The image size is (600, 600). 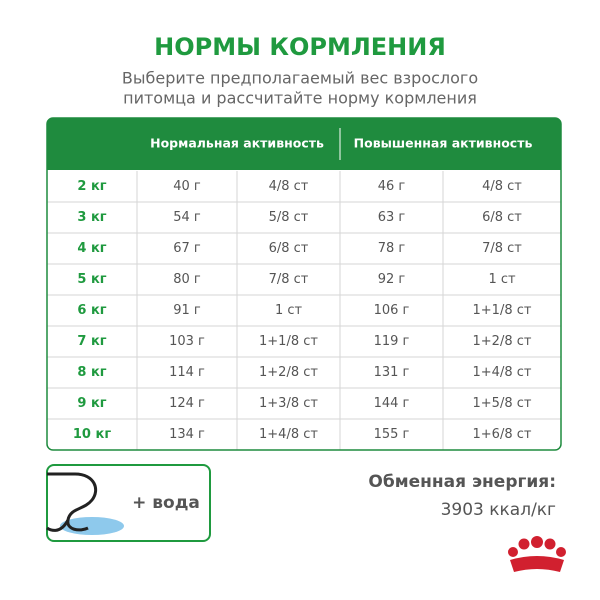 What do you see at coordinates (502, 403) in the screenshot?
I see `table-cell: 1+5/8 ст` at bounding box center [502, 403].